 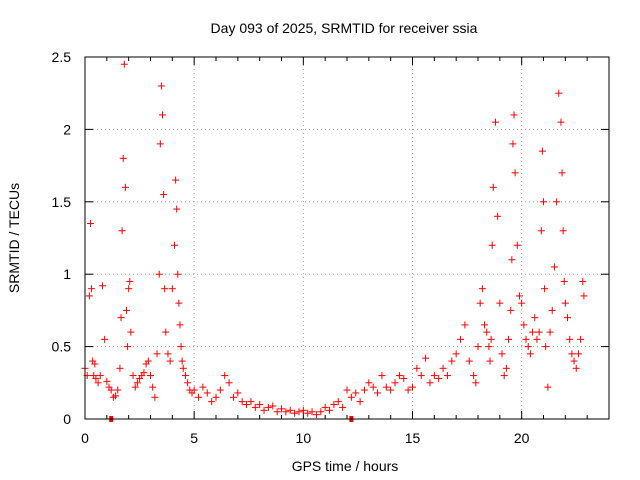 What do you see at coordinates (67, 129) in the screenshot?
I see `y-tick-label: 2` at bounding box center [67, 129].